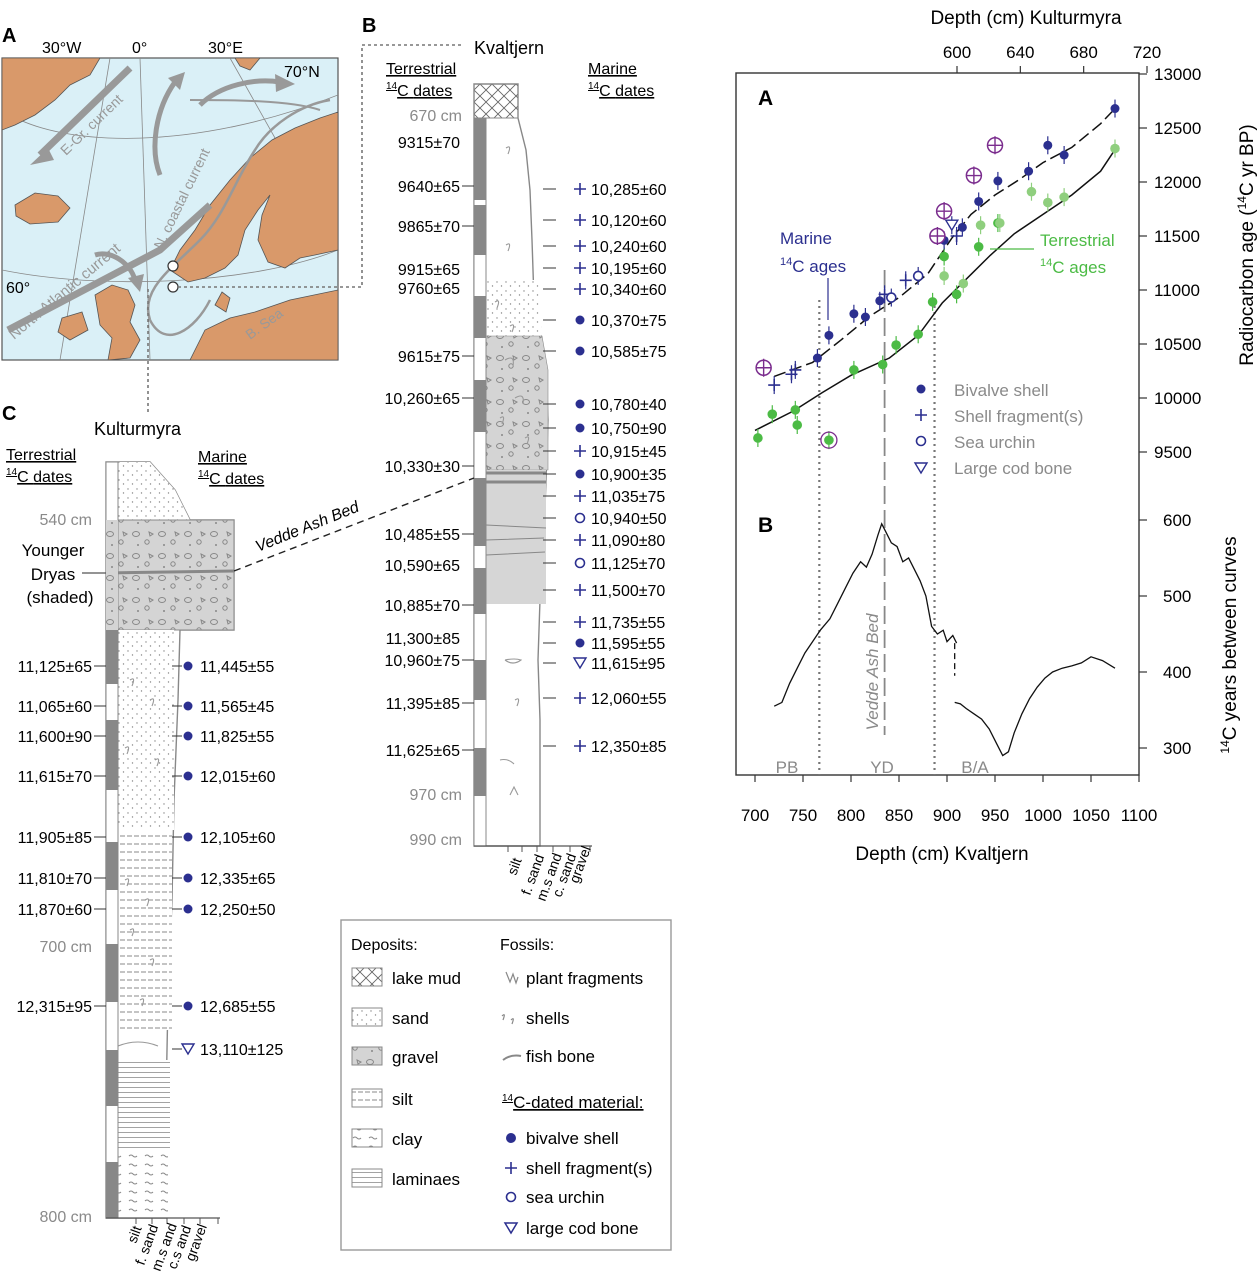 This screenshot has width=1259, height=1280. What do you see at coordinates (53, 550) in the screenshot?
I see `yd-label-1: Younger` at bounding box center [53, 550].